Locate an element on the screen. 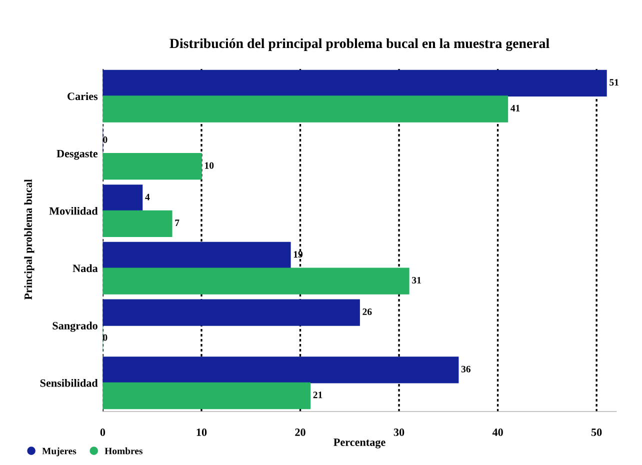 The width and height of the screenshot is (642, 465). data-label: 31 is located at coordinates (416, 280).